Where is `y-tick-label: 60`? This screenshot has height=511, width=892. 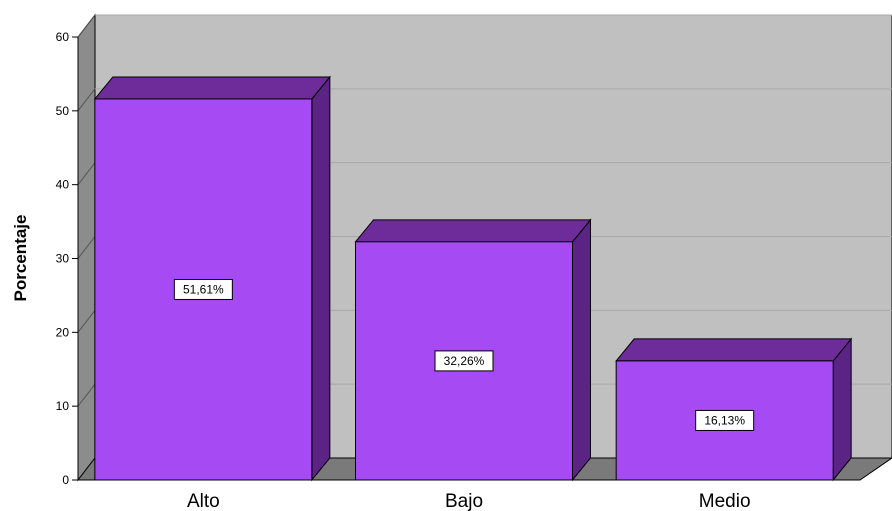 y-tick-label: 60 is located at coordinates (63, 37).